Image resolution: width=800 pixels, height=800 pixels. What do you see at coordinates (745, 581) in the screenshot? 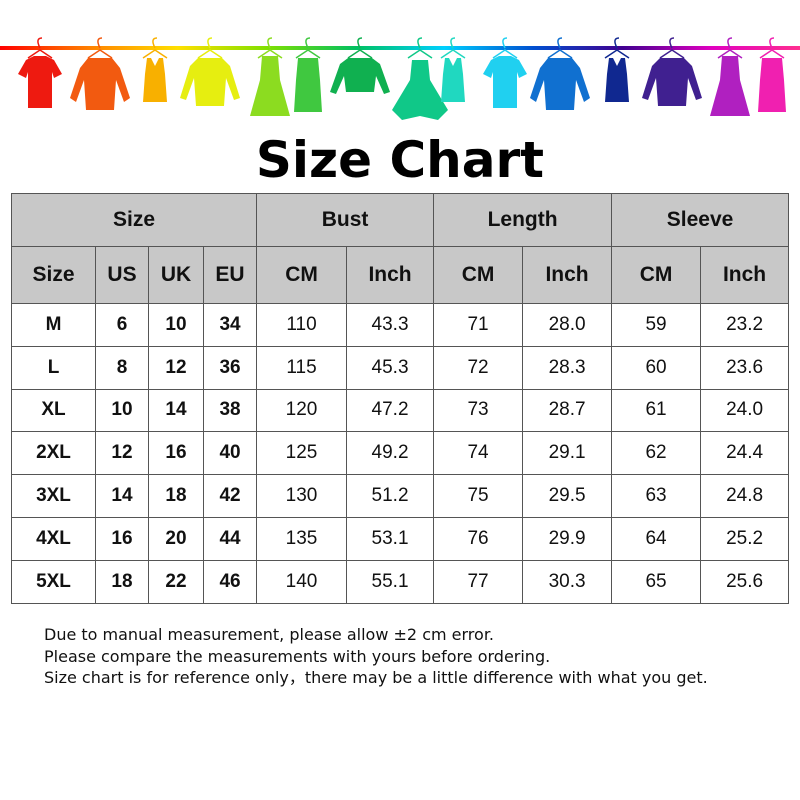
I see `table-cell: 25.6` at bounding box center [745, 581].